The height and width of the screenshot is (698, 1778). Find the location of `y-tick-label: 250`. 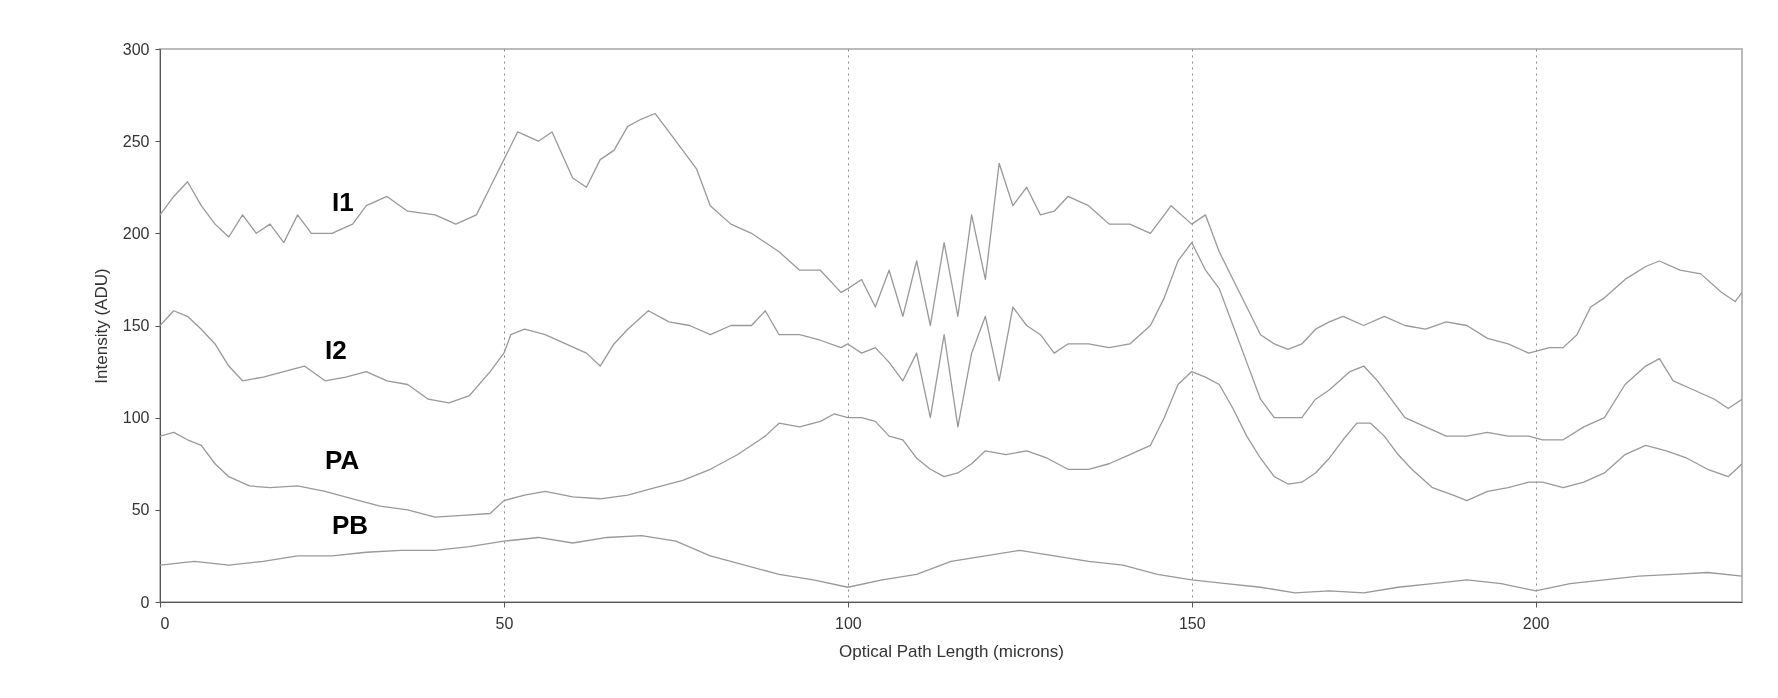

y-tick-label: 250 is located at coordinates (136, 141).